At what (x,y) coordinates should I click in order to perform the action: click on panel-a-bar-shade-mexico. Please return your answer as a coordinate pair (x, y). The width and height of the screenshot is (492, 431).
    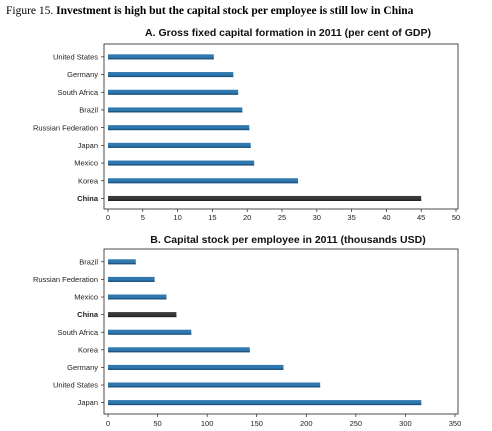
    Looking at the image, I should click on (181, 165).